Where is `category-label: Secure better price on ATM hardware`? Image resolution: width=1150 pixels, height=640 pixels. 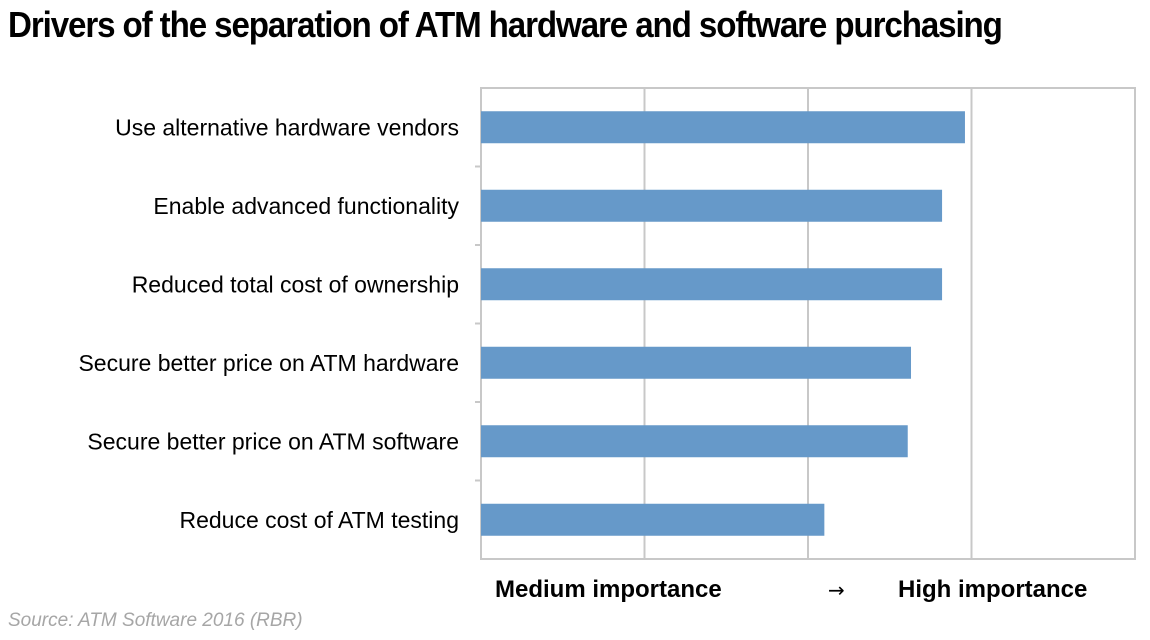
category-label: Secure better price on ATM hardware is located at coordinates (268, 363).